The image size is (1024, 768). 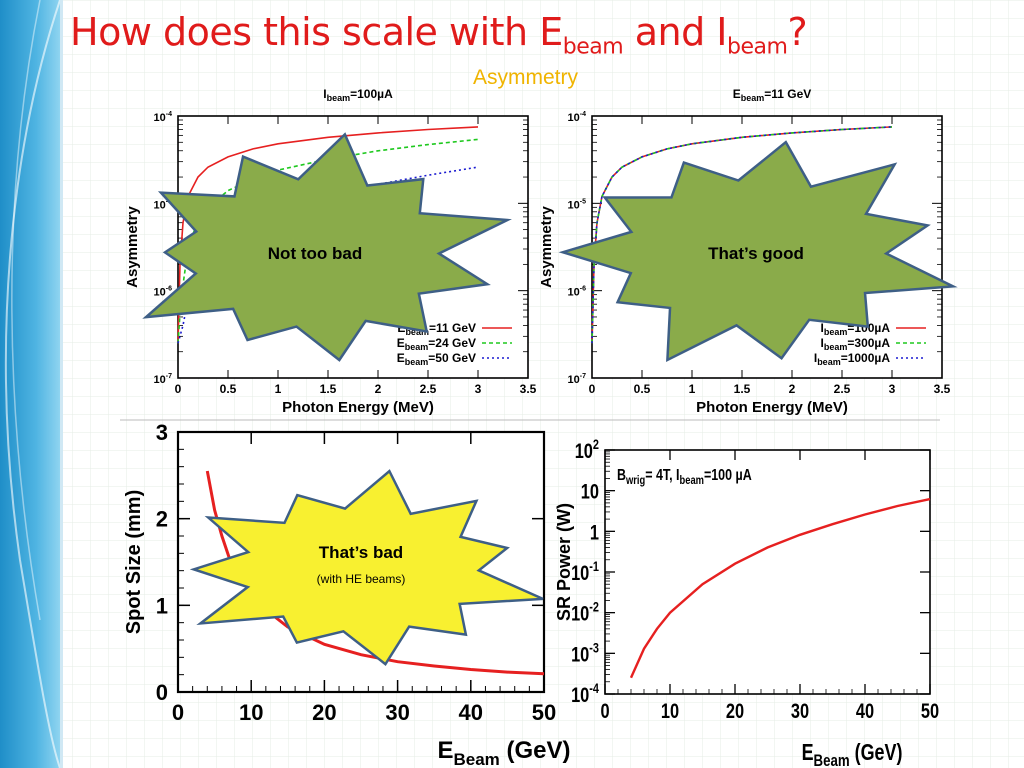 I want to click on text-part: = 4T, I, so click(x=662, y=476).